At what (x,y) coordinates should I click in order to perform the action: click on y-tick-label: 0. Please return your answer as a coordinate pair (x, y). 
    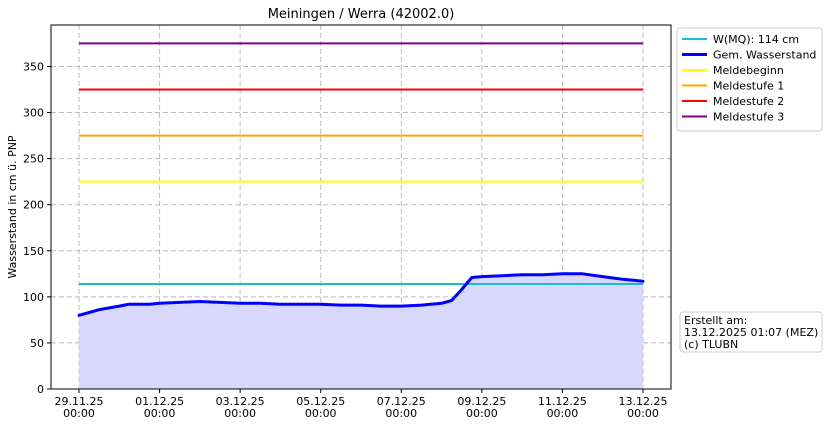
    Looking at the image, I should click on (40, 389).